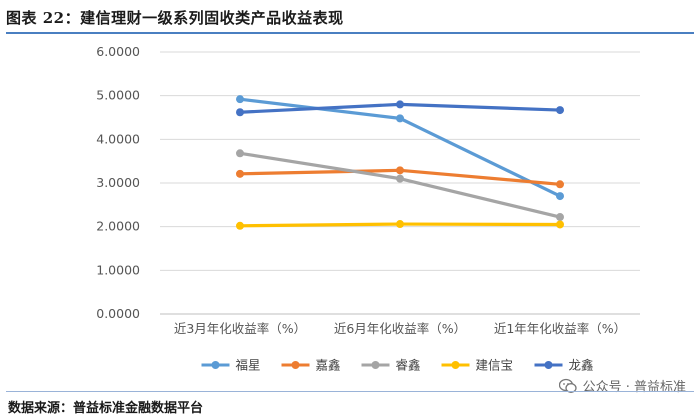  What do you see at coordinates (495, 365) in the screenshot?
I see `legend-label: 建信宝` at bounding box center [495, 365].